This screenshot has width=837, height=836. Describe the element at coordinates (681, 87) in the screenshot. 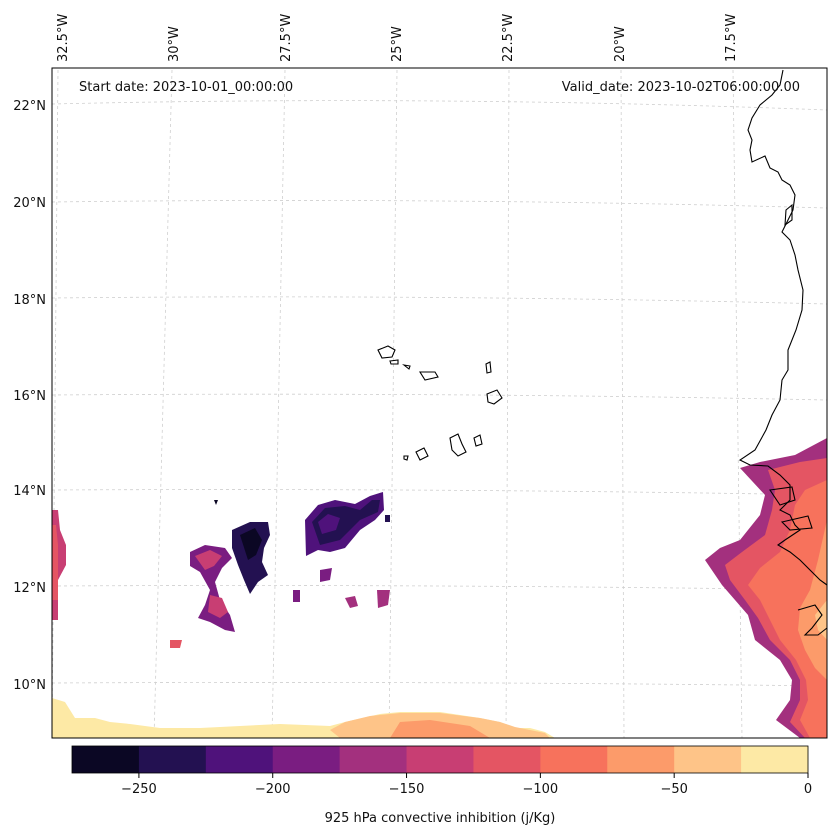

I see `valid-date-label: Valid_date: 2023-10-02T06:00:00.00` at that location.